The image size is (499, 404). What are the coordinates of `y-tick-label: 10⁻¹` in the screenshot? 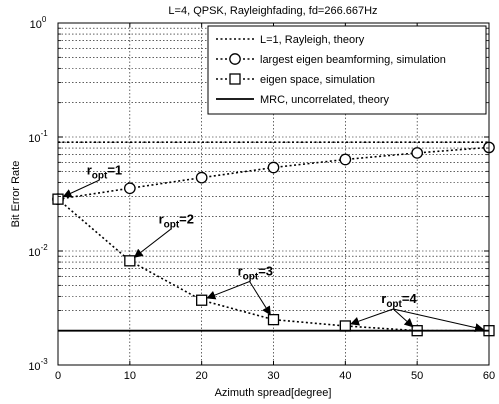 It's located at (38, 137).